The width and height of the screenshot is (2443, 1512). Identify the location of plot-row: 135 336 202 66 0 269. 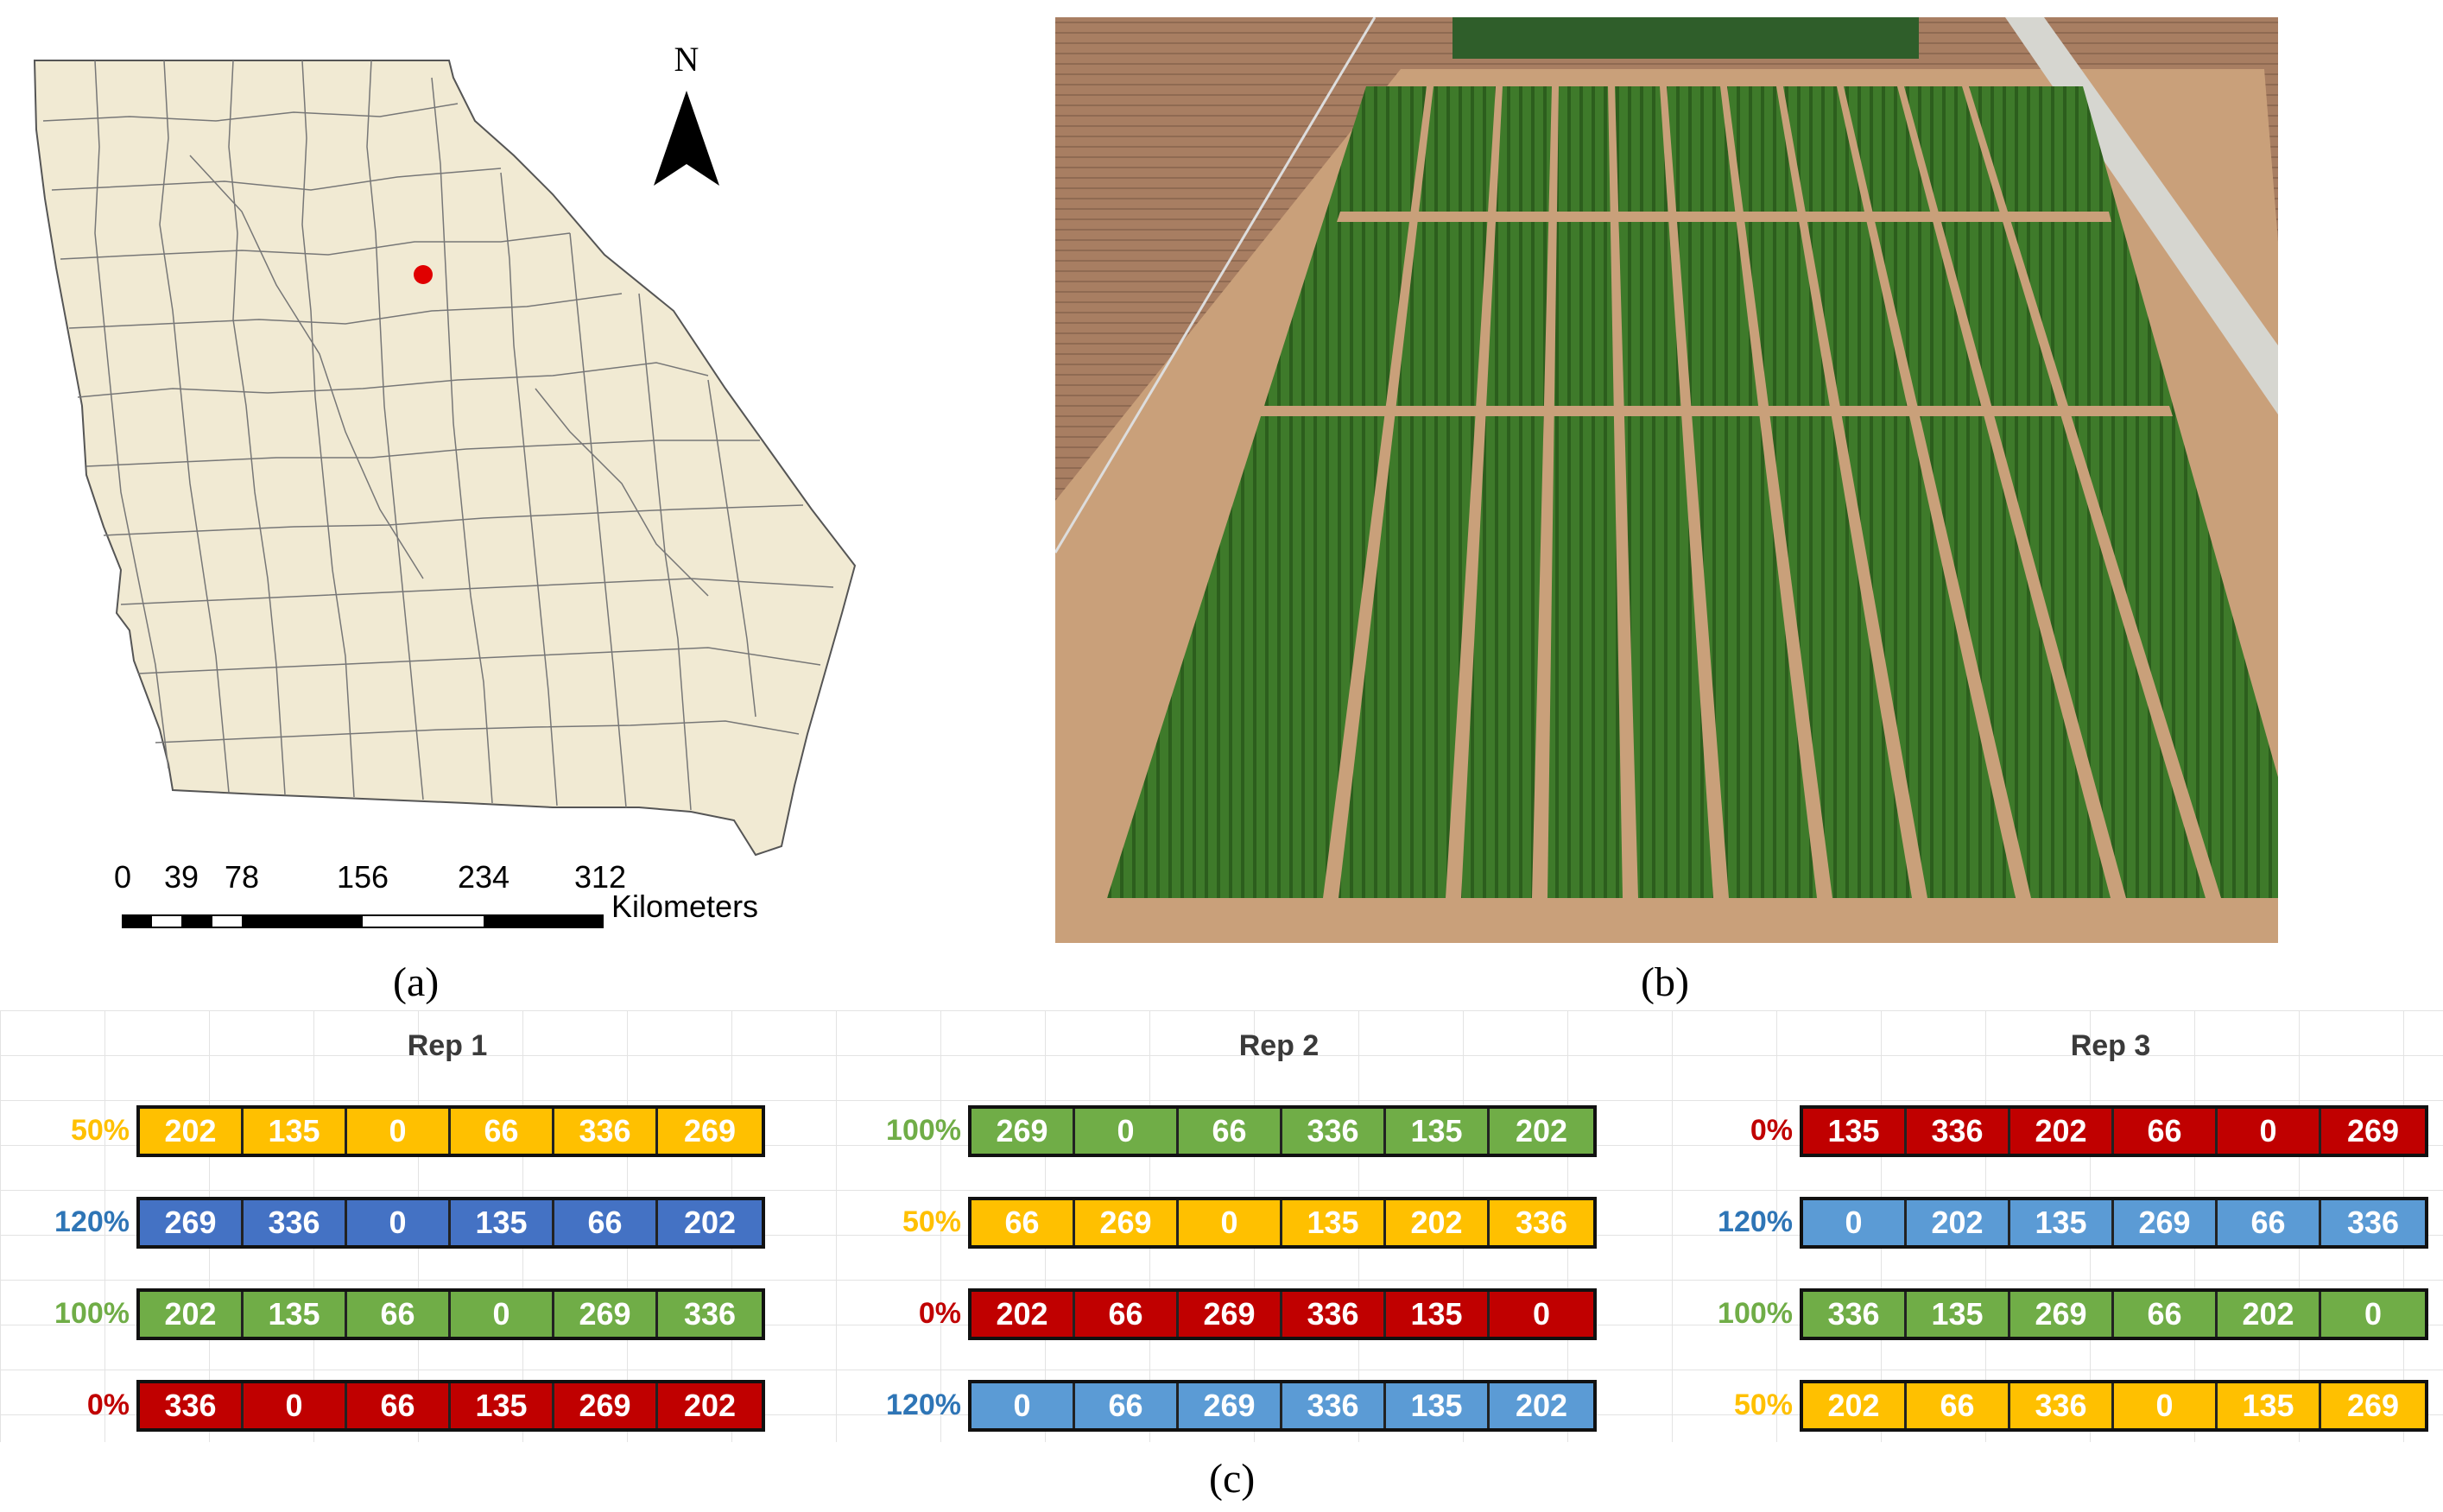
(2114, 1131).